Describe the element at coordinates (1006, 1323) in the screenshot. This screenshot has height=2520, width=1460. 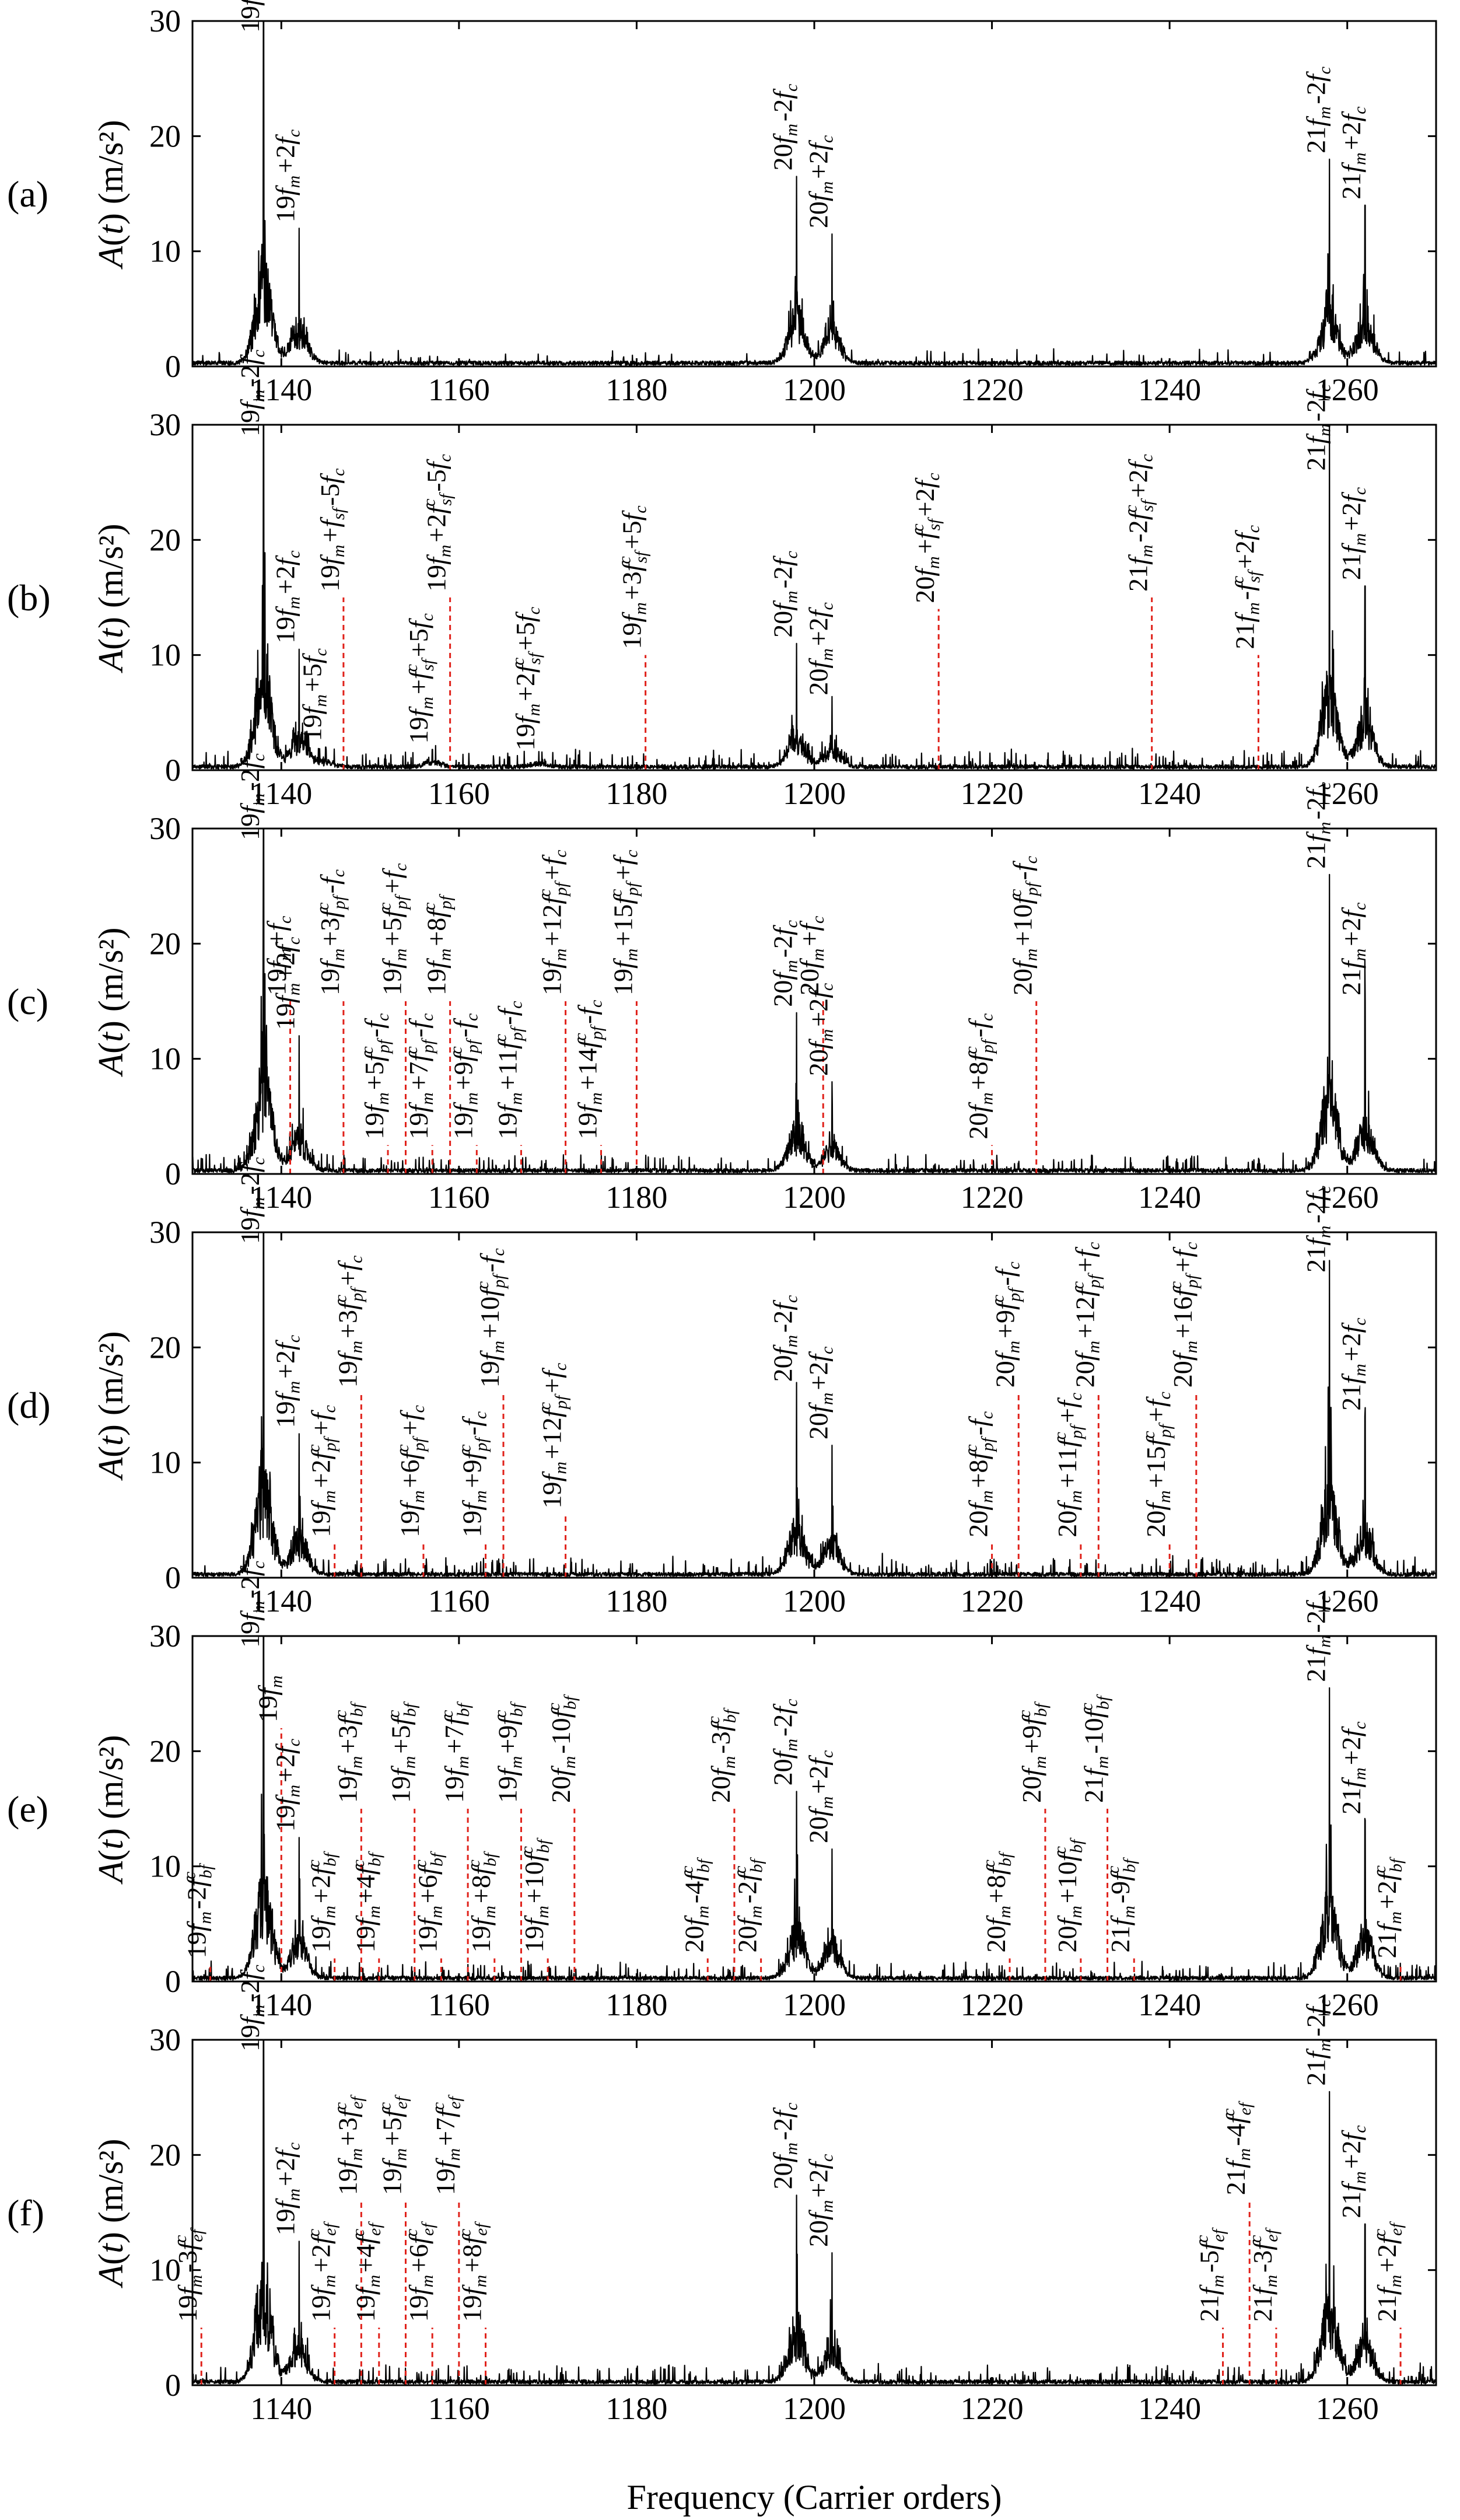
I see `peak-annotation: 20fm +9fcpf -fc` at that location.